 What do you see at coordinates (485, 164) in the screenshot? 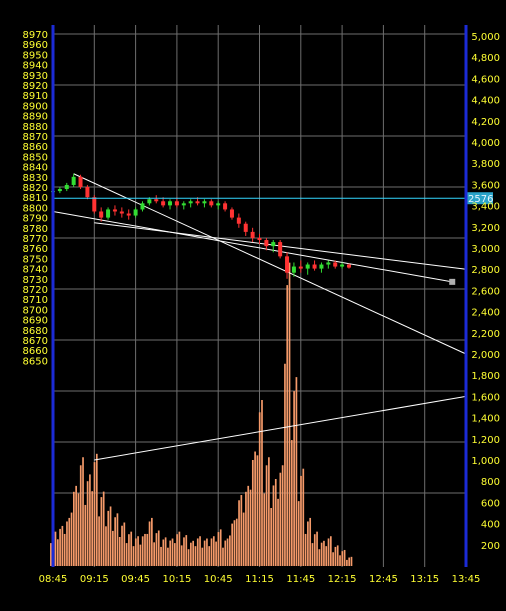
I see `volume-tick-label: 3,800` at bounding box center [485, 164].